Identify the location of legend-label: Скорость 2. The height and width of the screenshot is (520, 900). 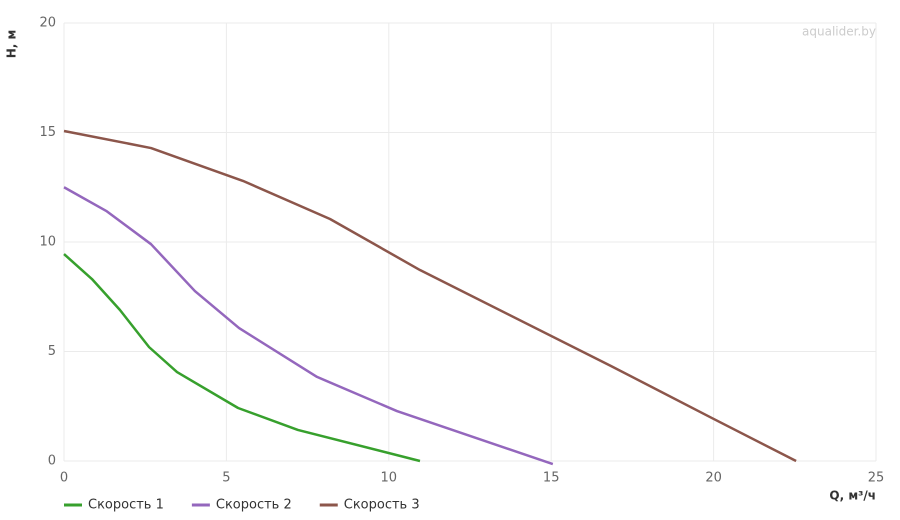
(254, 505).